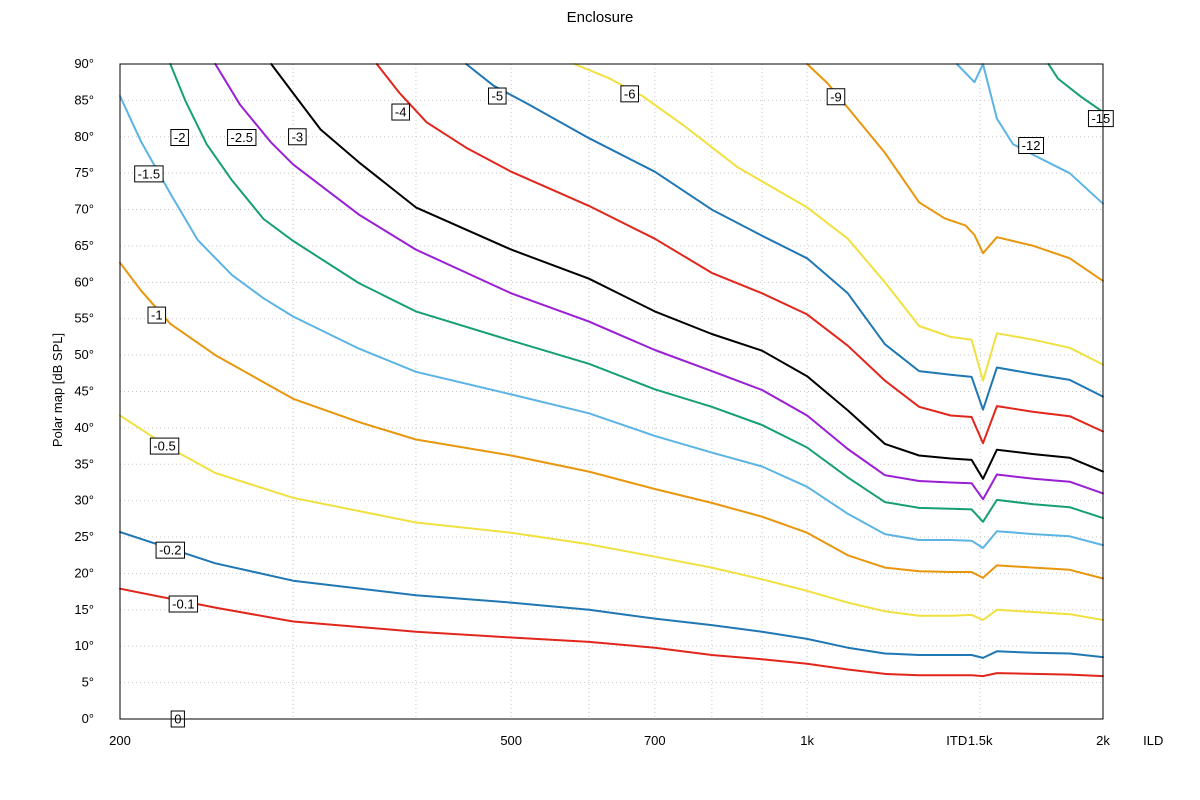 This screenshot has height=800, width=1200. I want to click on contour-label-text: -1, so click(157, 315).